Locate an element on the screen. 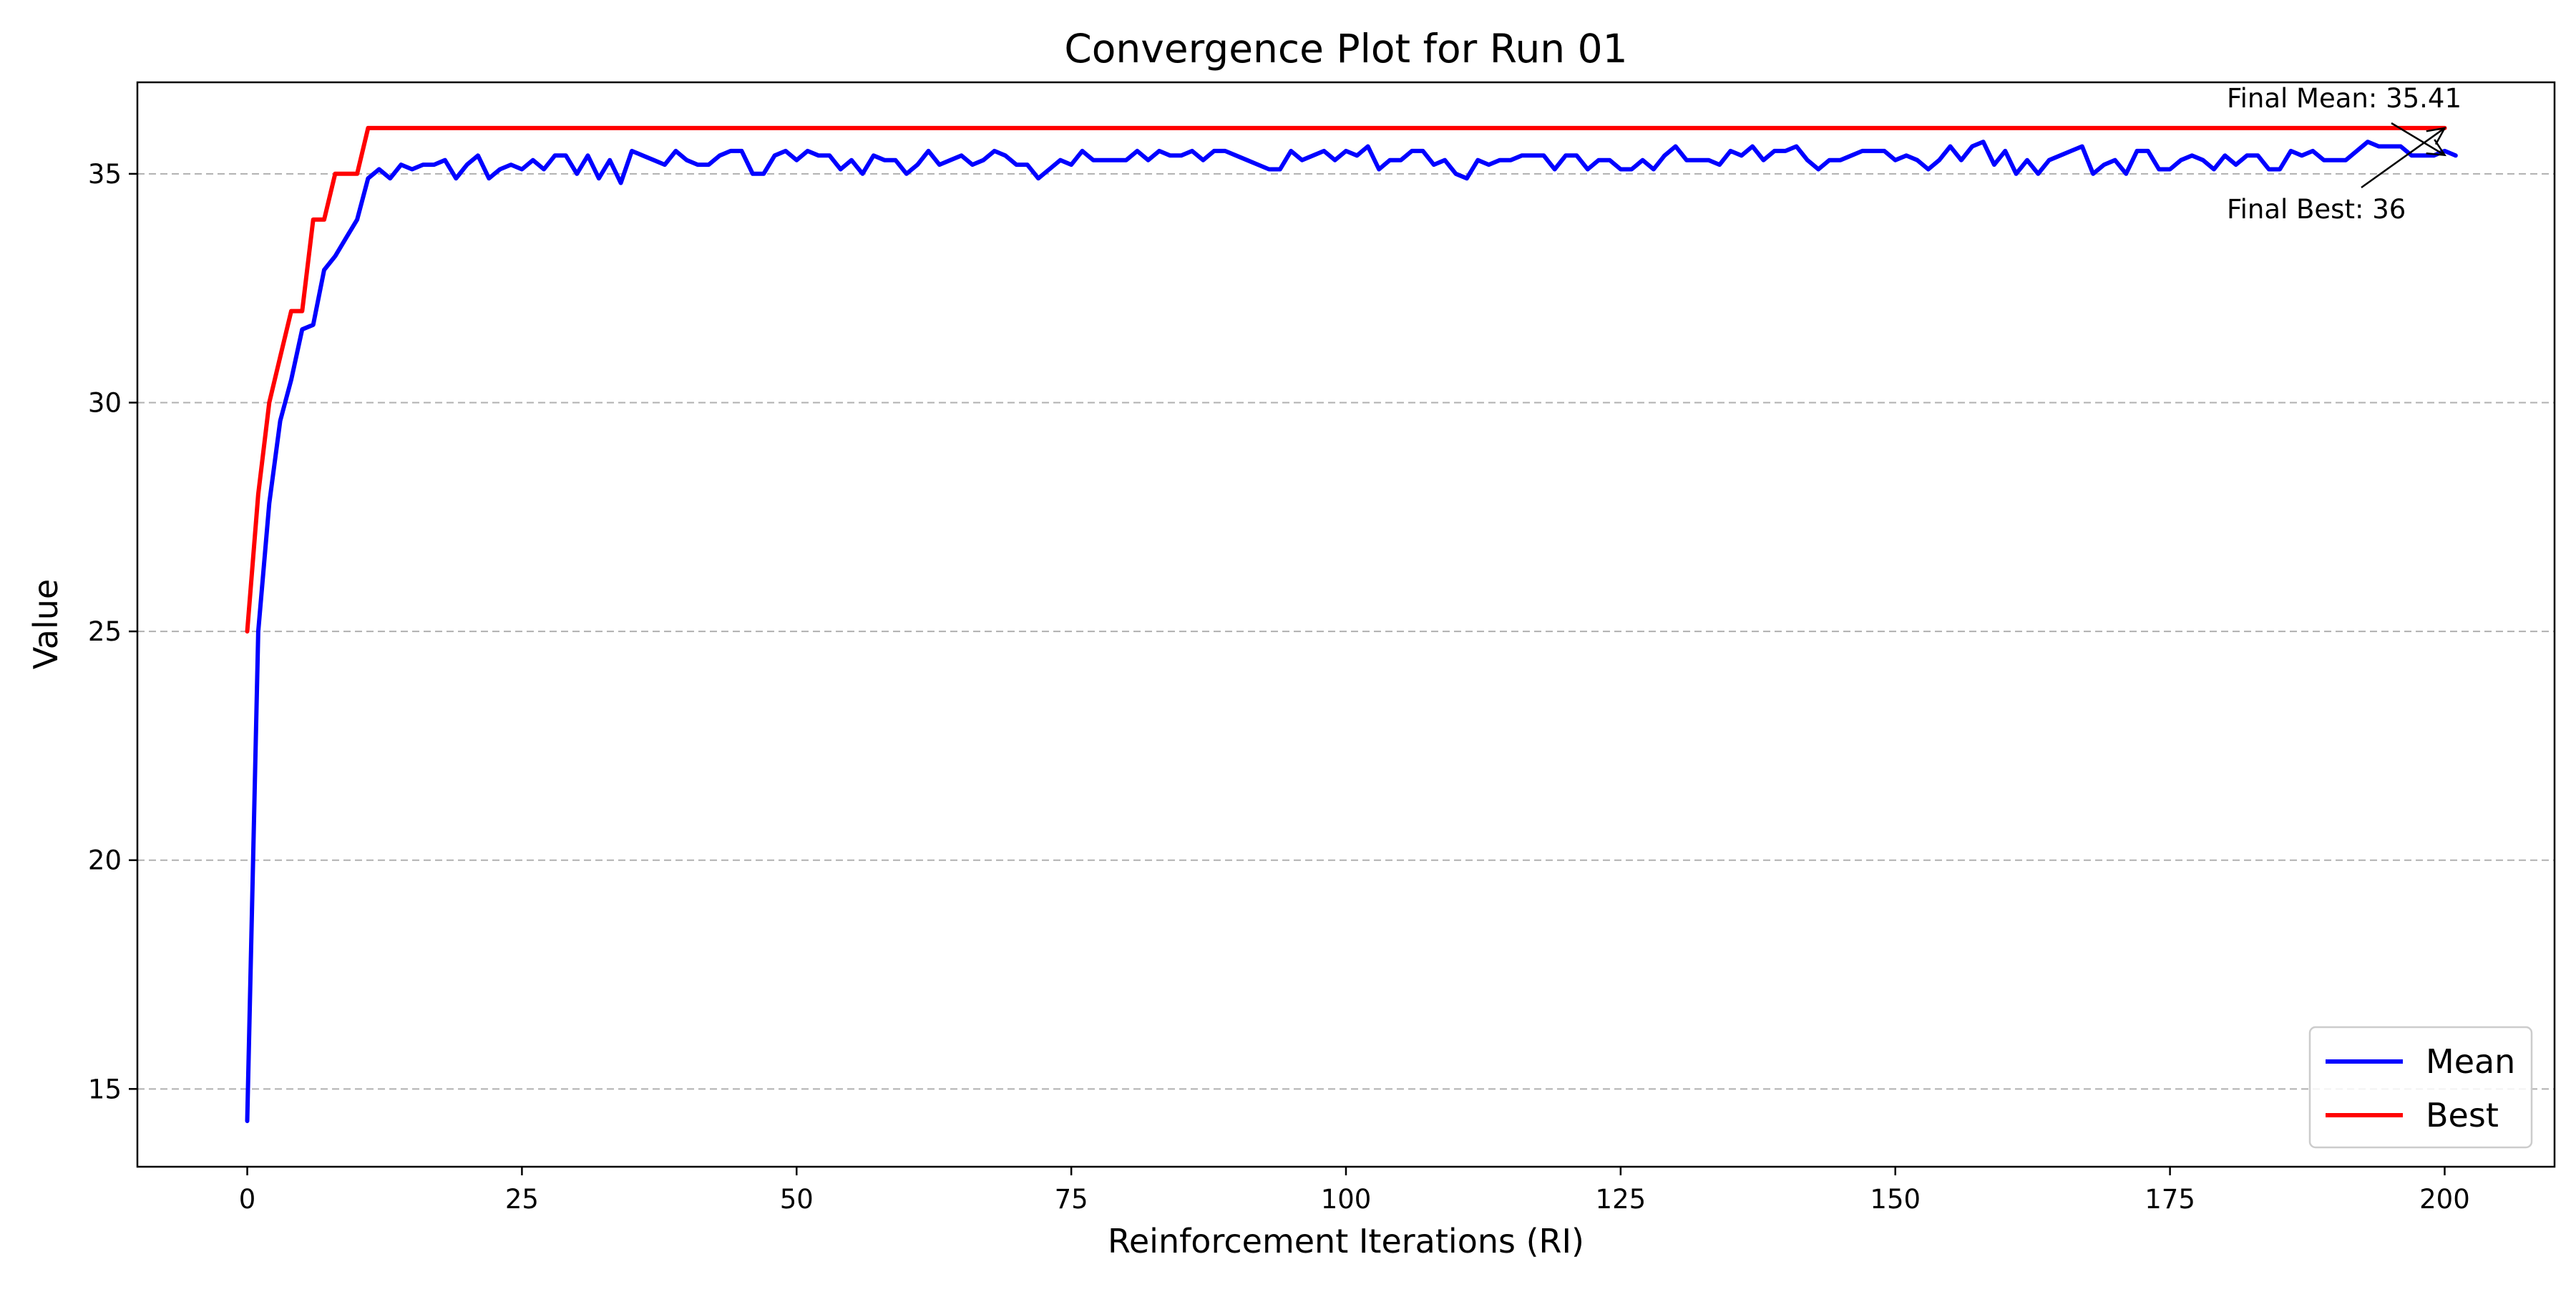 The image size is (2576, 1292). y-tick-label: 20 is located at coordinates (105, 860).